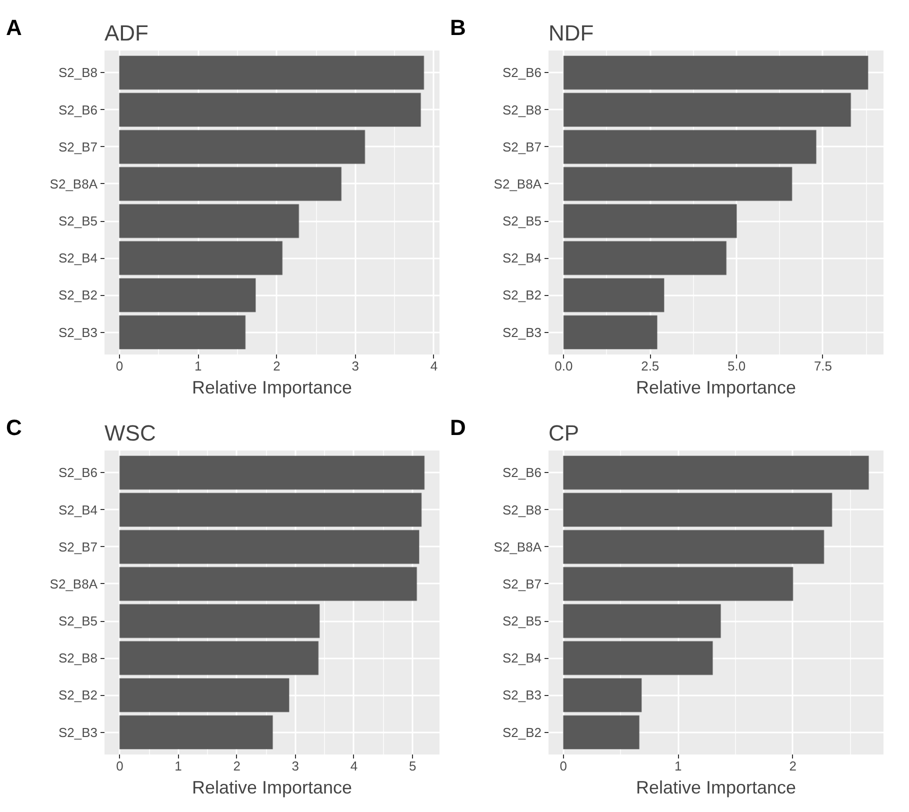  Describe the element at coordinates (458, 28) in the screenshot. I see `text: B` at that location.